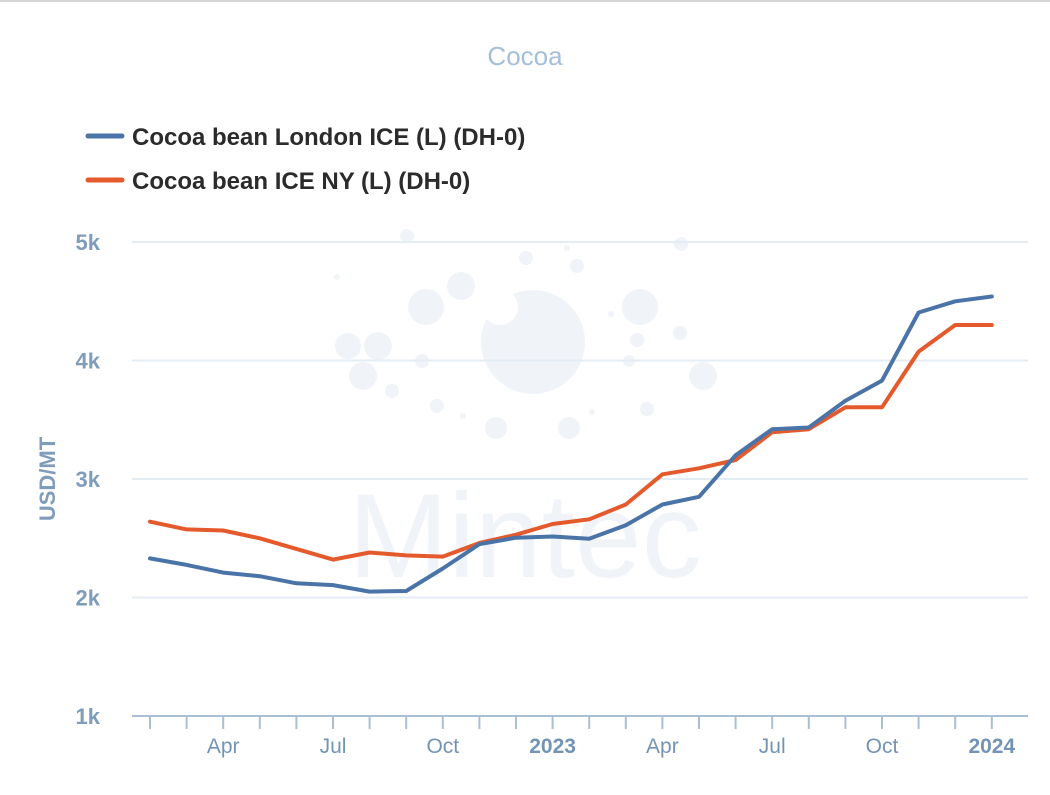 The image size is (1050, 795). I want to click on x-tick-label-2024-01: 2024, so click(991, 746).